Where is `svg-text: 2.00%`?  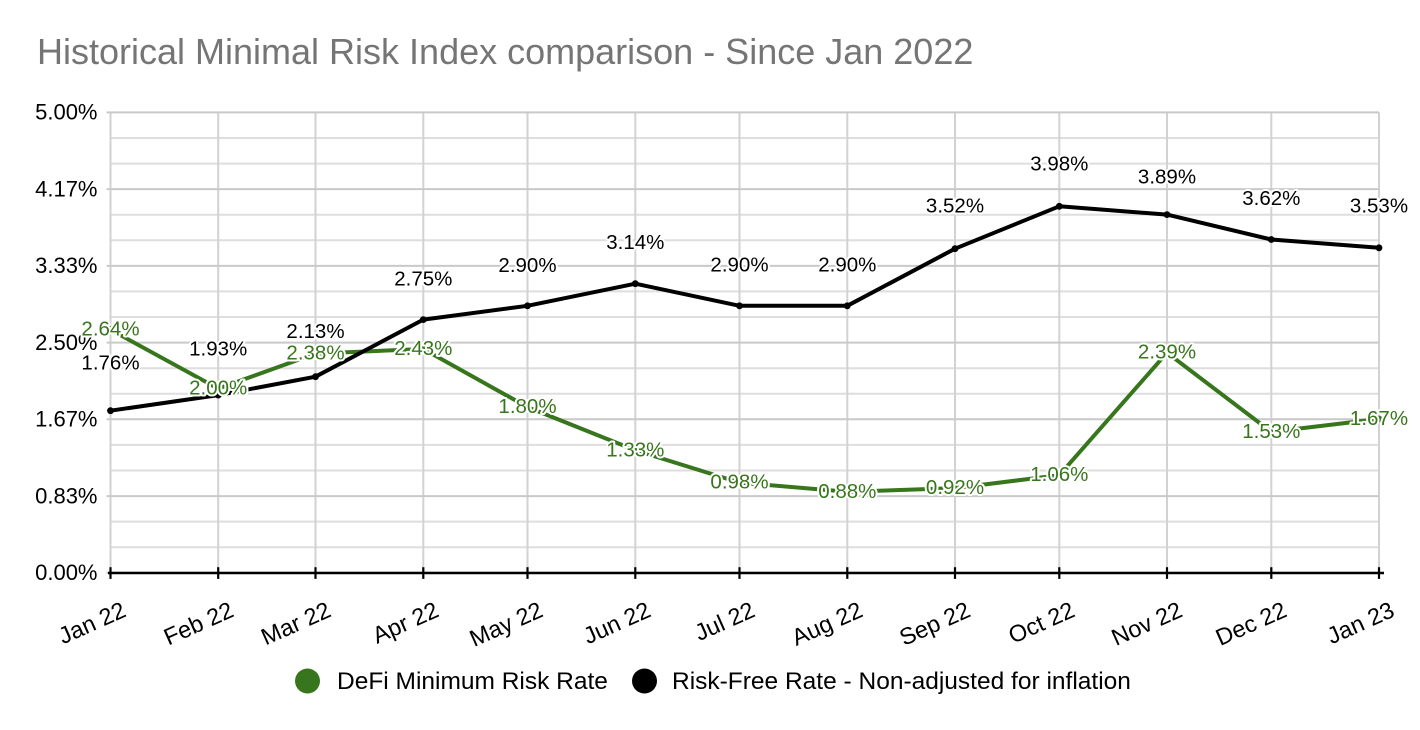
svg-text: 2.00% is located at coordinates (218, 388).